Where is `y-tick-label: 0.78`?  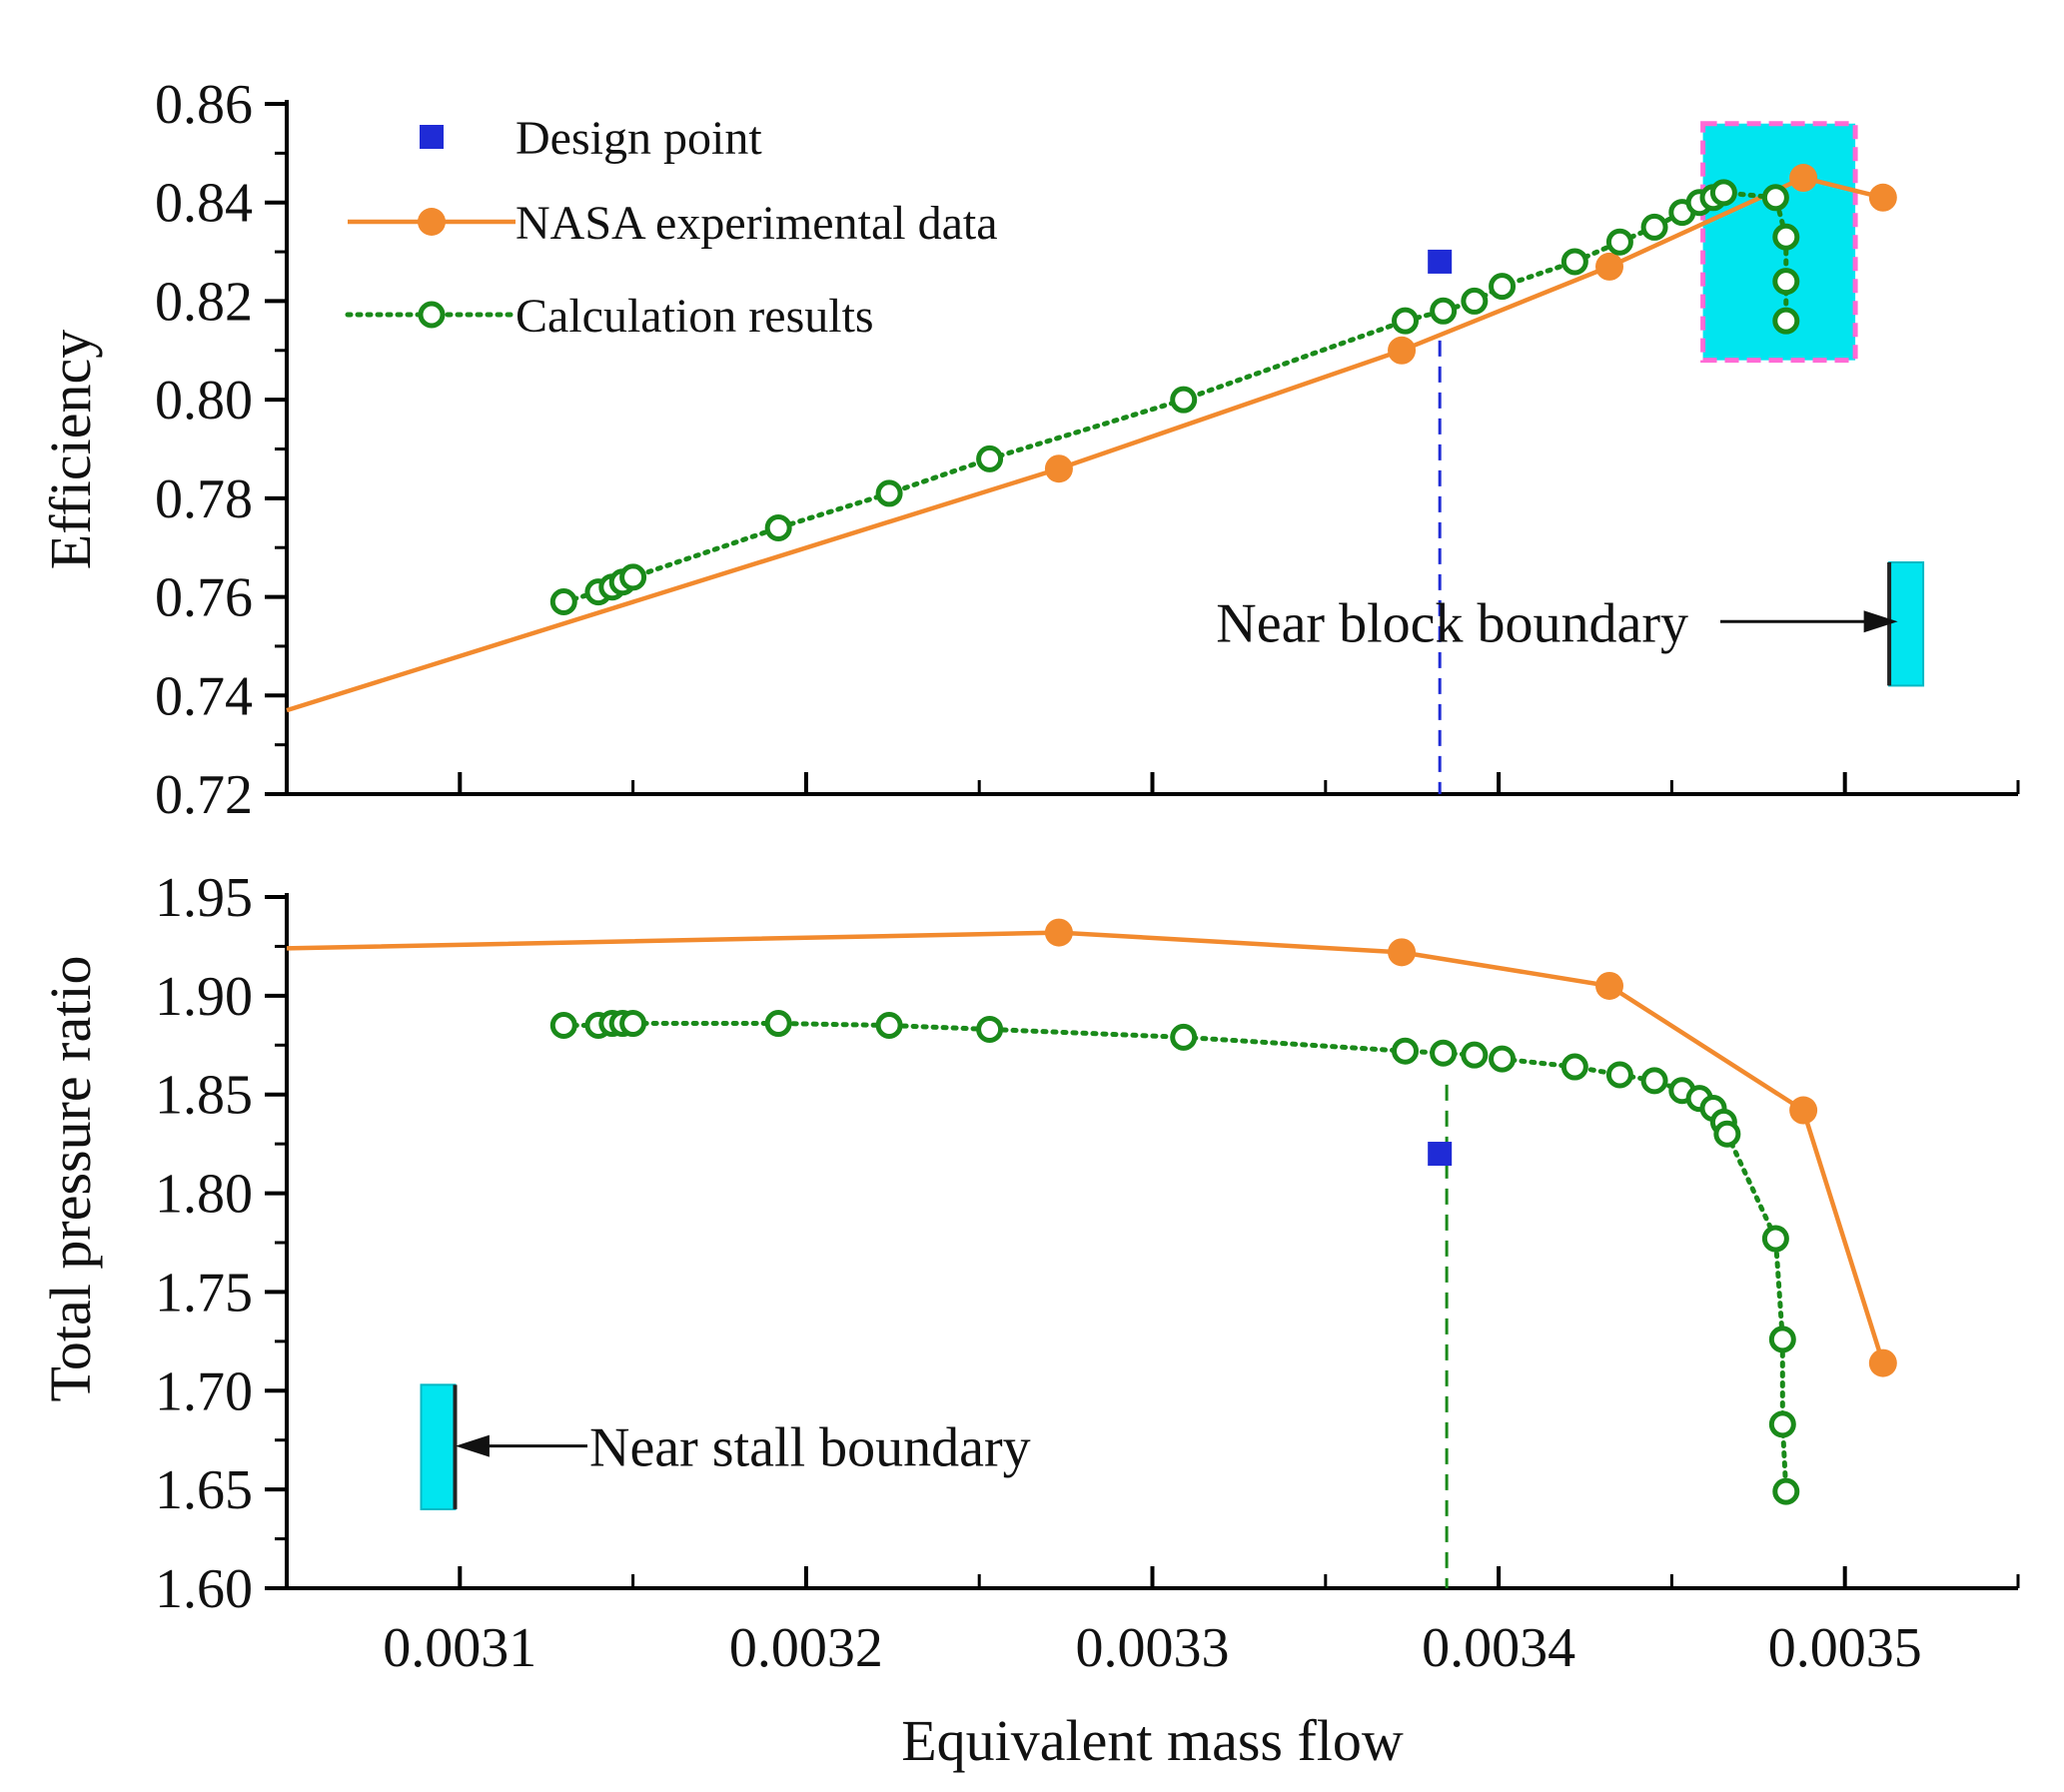 y-tick-label: 0.78 is located at coordinates (204, 499).